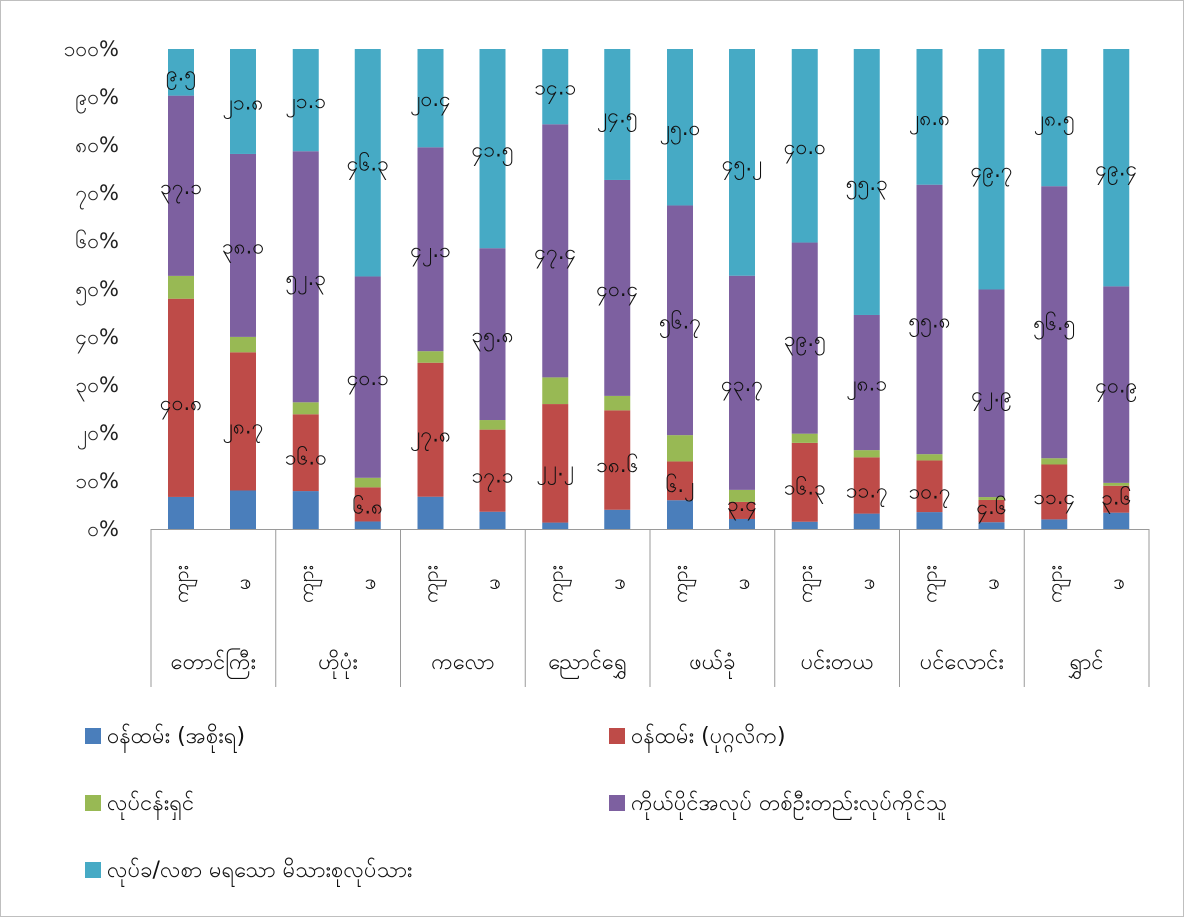 Image resolution: width=1184 pixels, height=918 pixels. What do you see at coordinates (712, 664) in the screenshot?
I see `x-group-label: ဖယ်ခုံ` at bounding box center [712, 664].